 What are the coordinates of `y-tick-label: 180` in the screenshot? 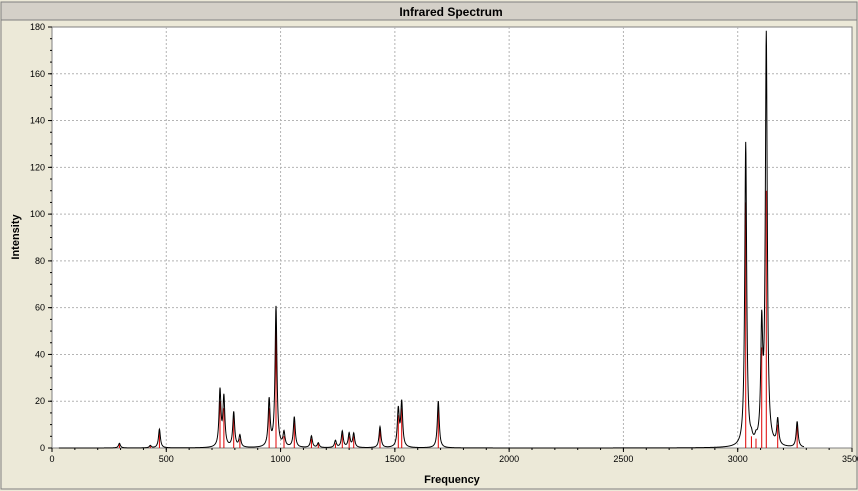 It's located at (37, 27).